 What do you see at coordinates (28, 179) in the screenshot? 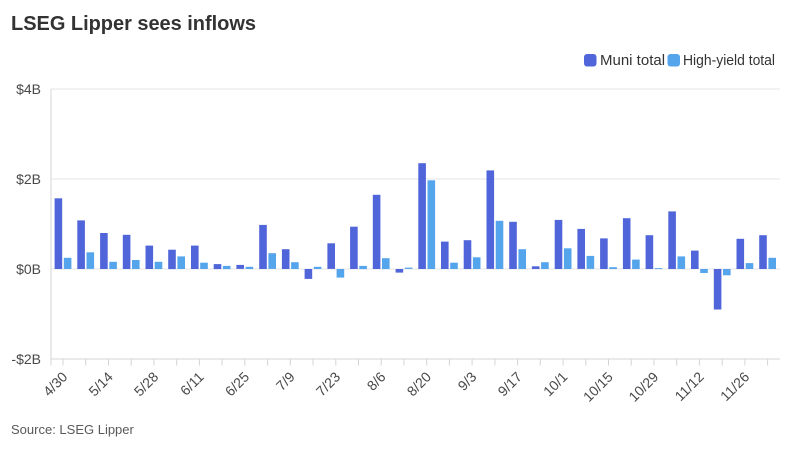
I see `svg-text: $2B` at bounding box center [28, 179].